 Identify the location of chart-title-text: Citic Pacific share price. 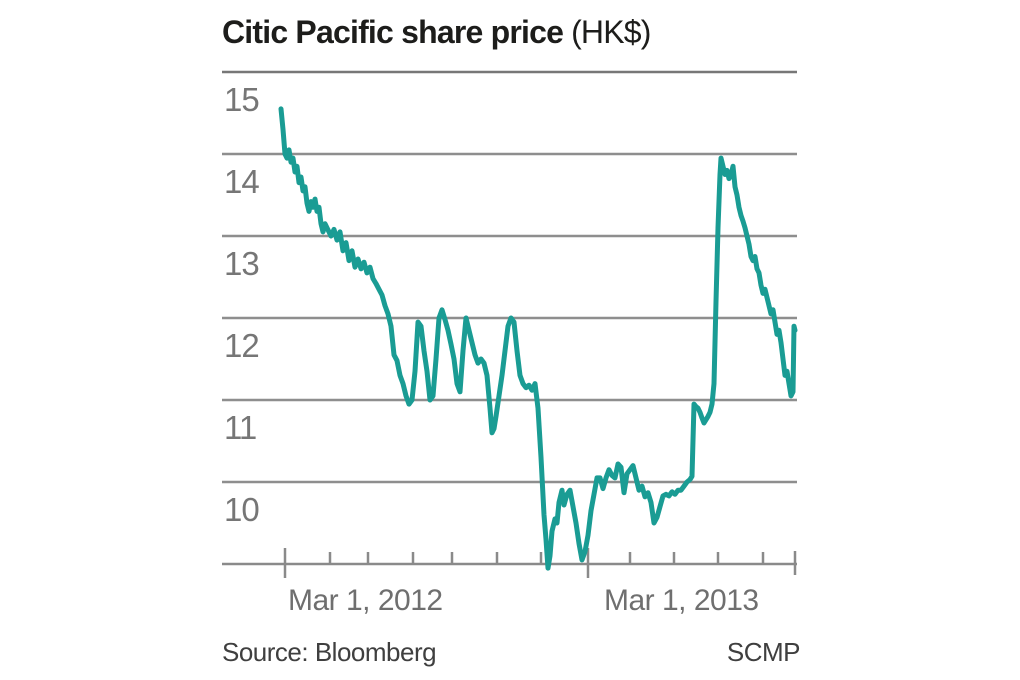
(393, 32).